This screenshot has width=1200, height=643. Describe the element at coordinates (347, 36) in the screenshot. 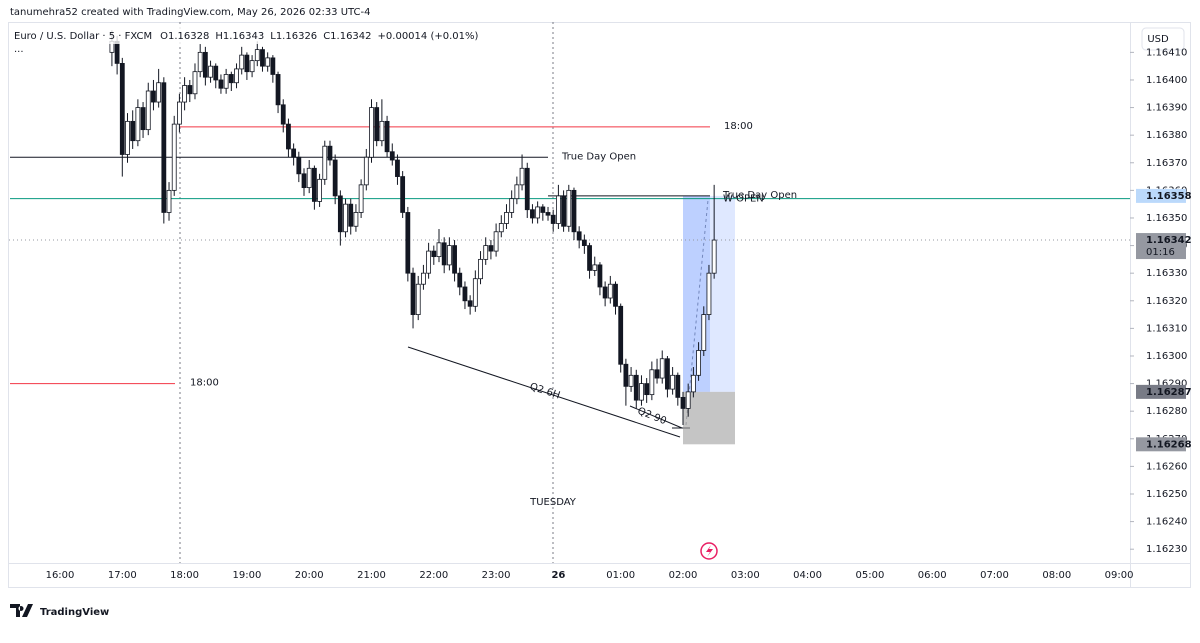

I see `legend-field: C1.16342` at that location.